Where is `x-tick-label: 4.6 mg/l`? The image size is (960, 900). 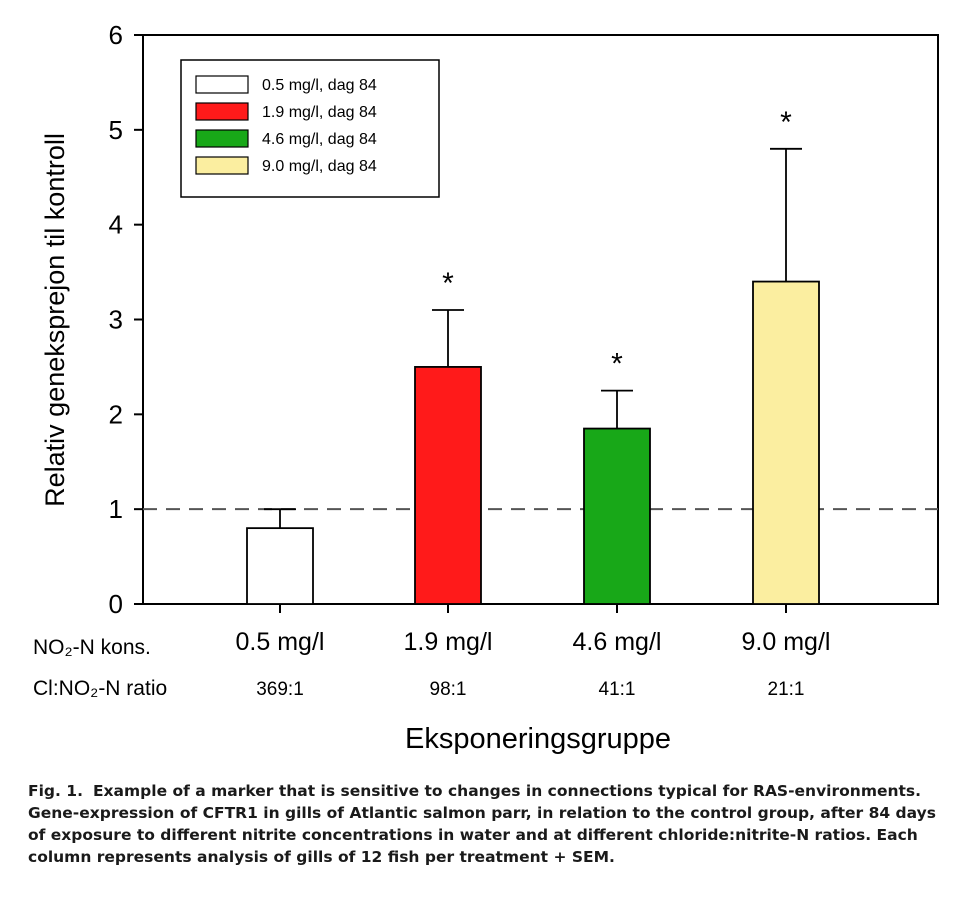 x-tick-label: 4.6 mg/l is located at coordinates (617, 642).